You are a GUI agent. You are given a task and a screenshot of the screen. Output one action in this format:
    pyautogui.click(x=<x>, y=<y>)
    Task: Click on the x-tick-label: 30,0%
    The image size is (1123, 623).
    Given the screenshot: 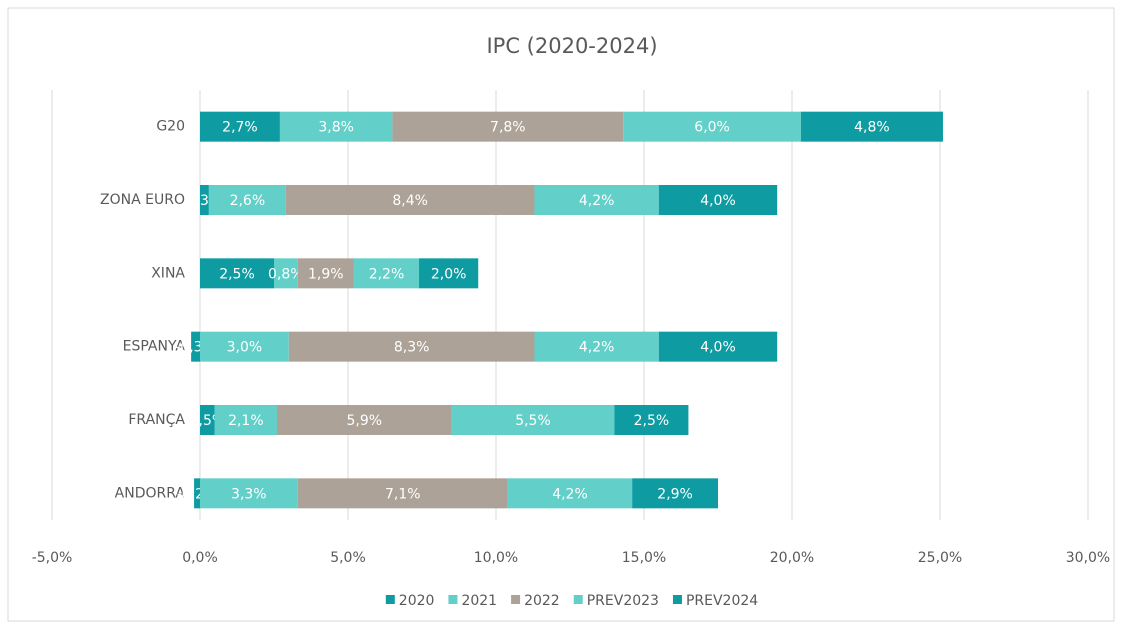 What is the action you would take?
    pyautogui.click(x=1088, y=558)
    